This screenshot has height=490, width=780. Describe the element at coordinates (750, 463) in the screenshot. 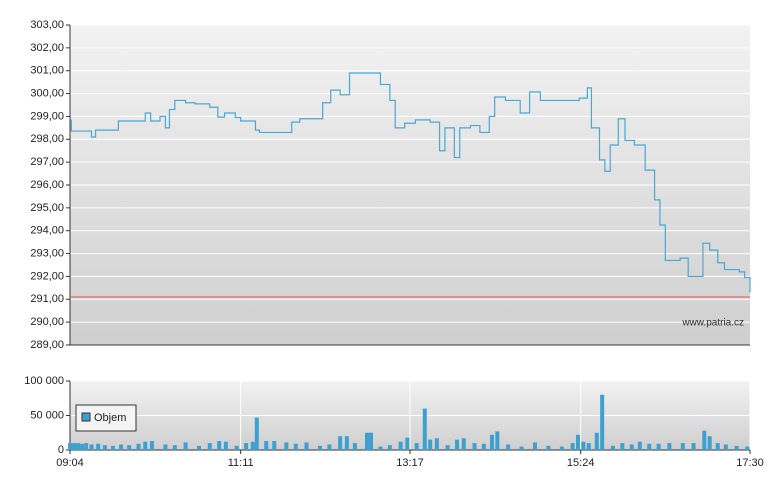

I see `x-tick-label: 17:30` at that location.